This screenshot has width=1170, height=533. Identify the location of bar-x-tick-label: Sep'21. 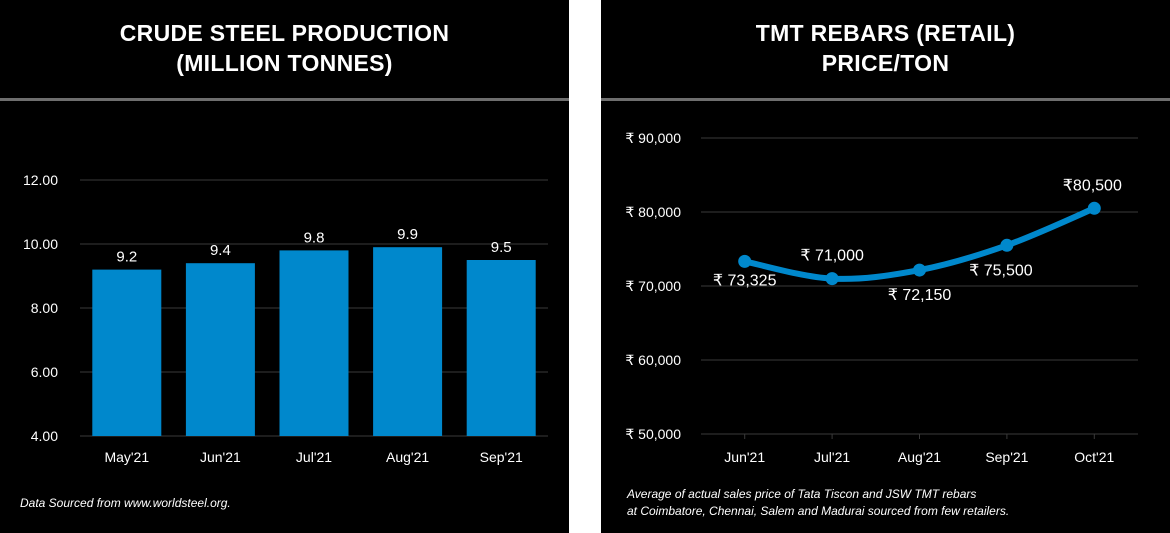
(501, 457).